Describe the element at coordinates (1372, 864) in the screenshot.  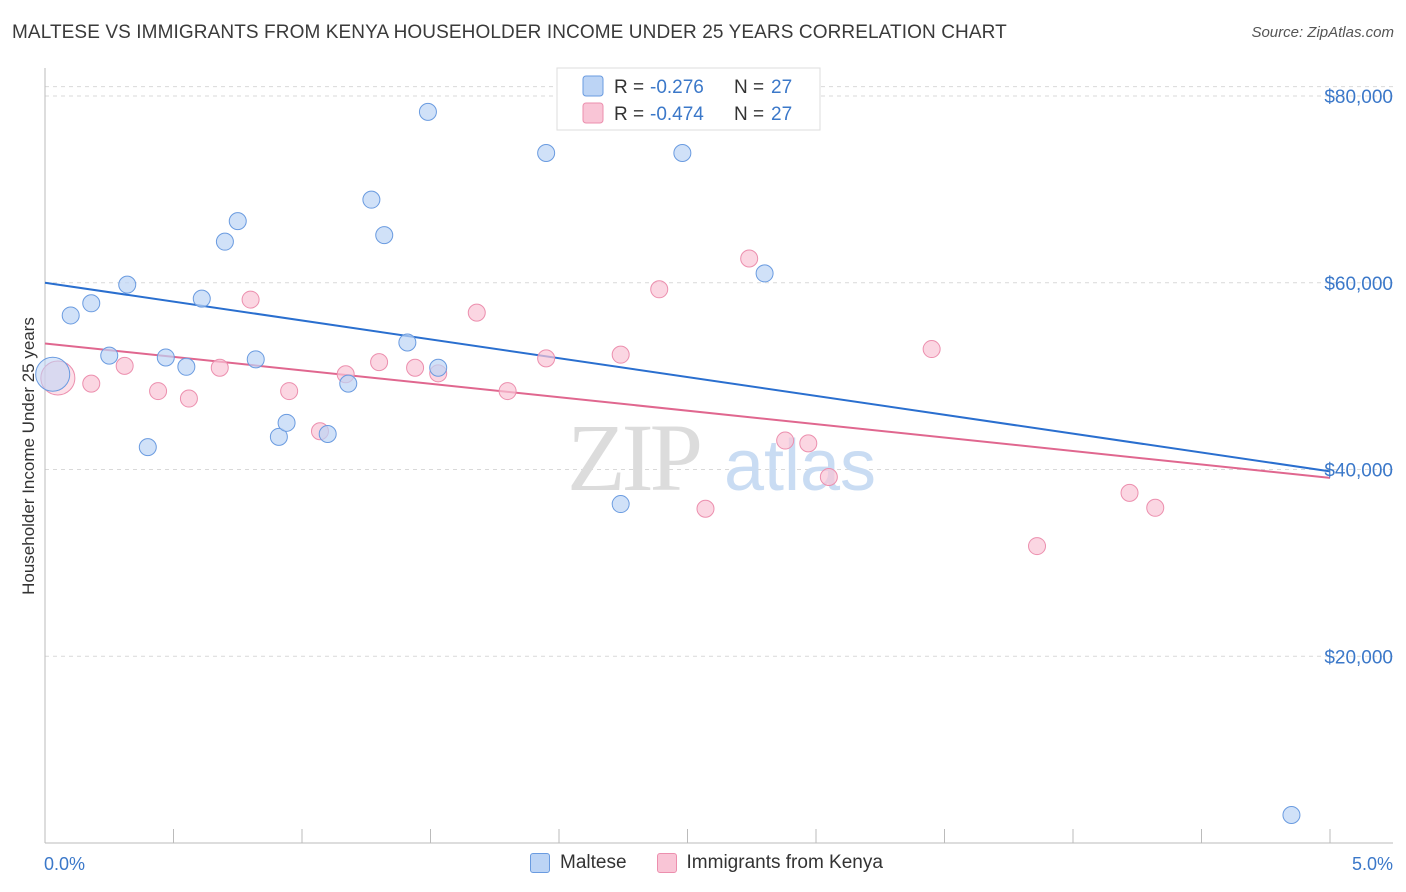
I see `x-tick-label-max: 5.0%` at that location.